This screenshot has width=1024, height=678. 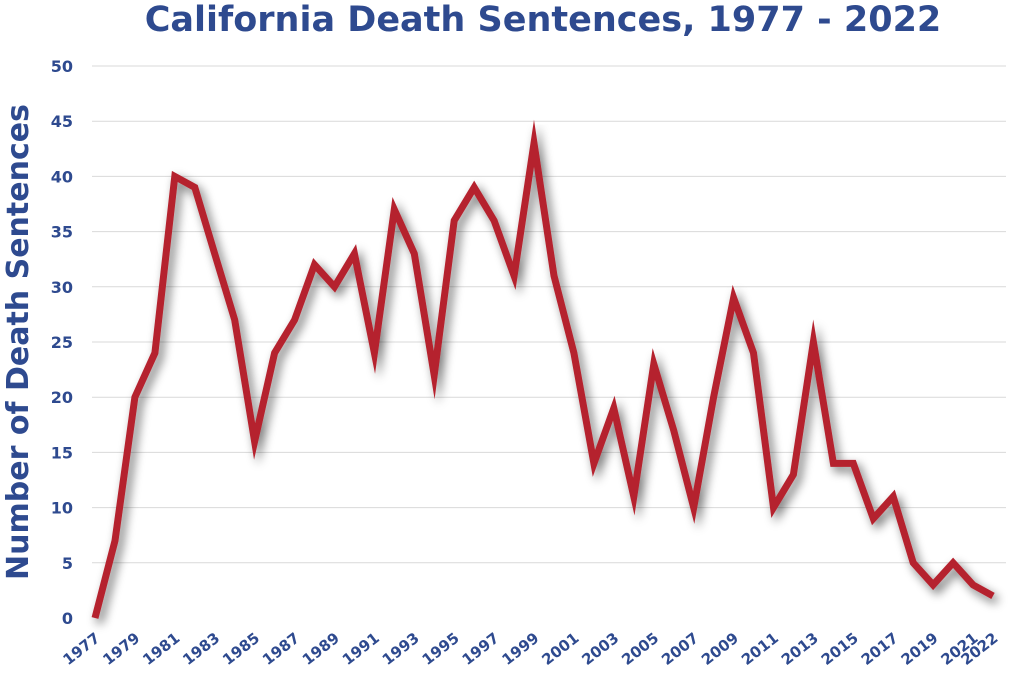 I want to click on y-tick-label: 15, so click(x=62, y=452).